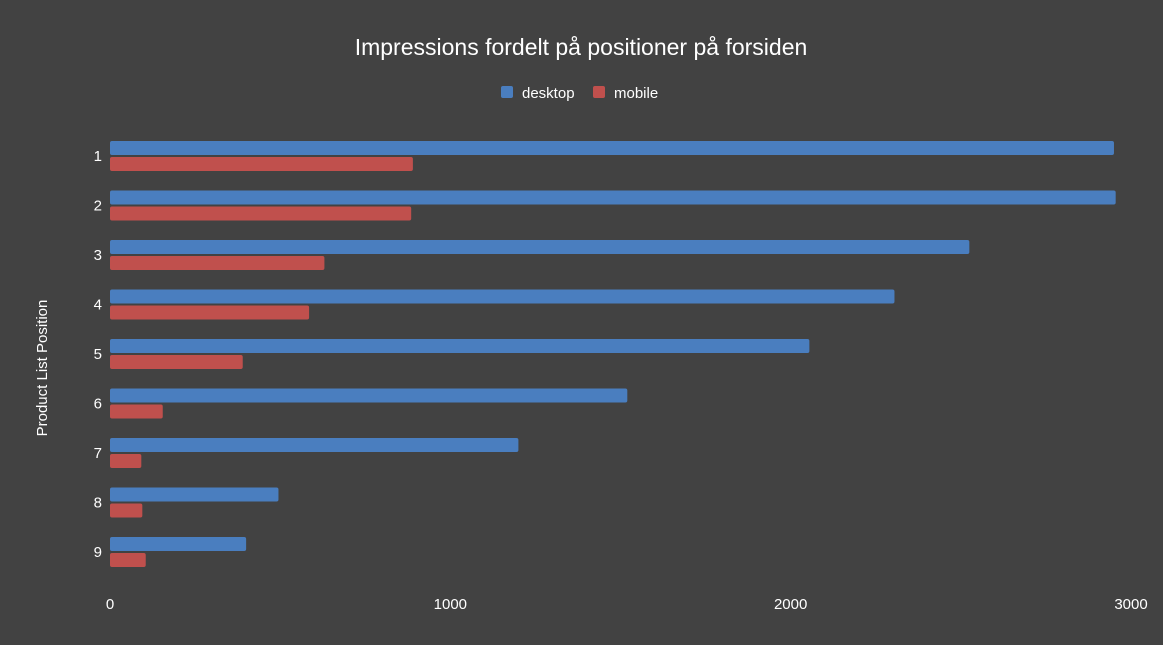 This screenshot has width=1163, height=645. I want to click on category-label-5: 5, so click(98, 354).